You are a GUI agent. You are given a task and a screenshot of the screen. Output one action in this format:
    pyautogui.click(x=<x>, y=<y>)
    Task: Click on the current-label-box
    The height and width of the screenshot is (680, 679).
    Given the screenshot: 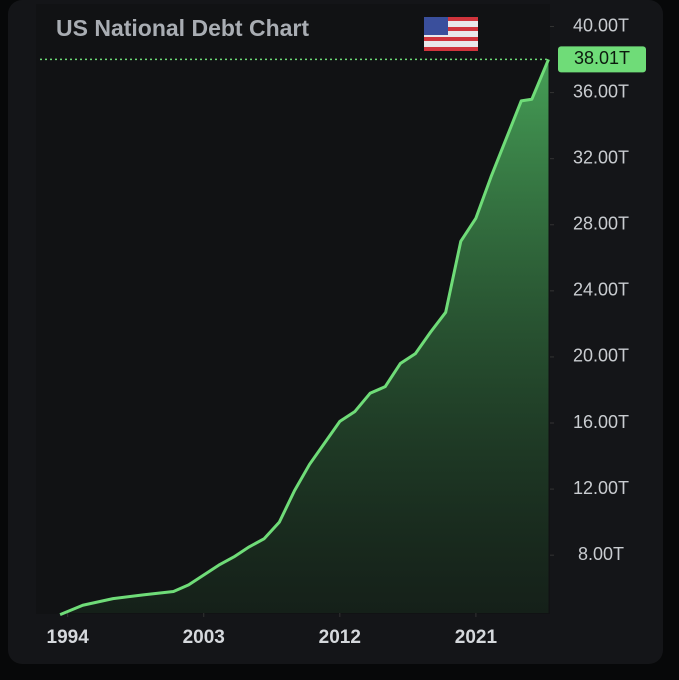 What is the action you would take?
    pyautogui.click(x=602, y=59)
    